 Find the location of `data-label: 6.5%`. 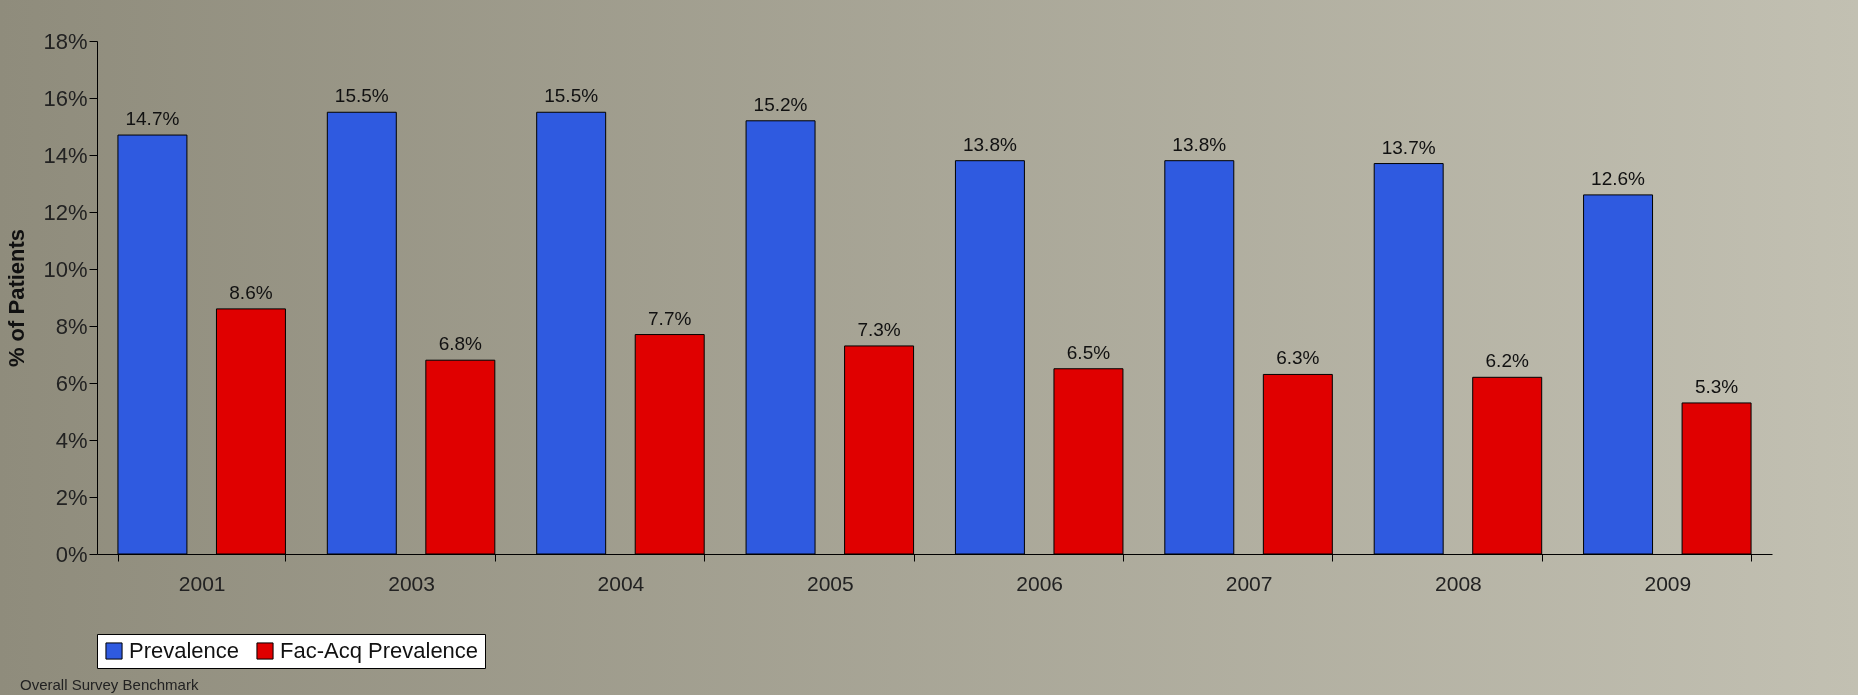

data-label: 6.5% is located at coordinates (1088, 352).